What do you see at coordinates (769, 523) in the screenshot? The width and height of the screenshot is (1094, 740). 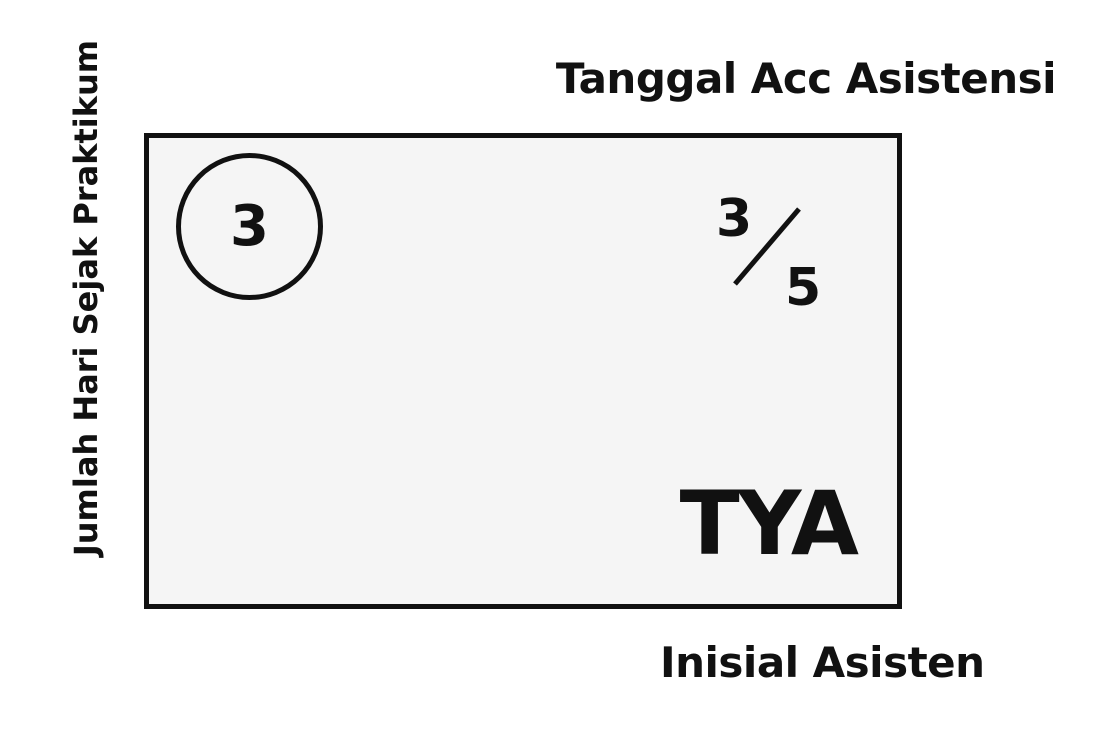 I see `assistant-initials: TYA` at bounding box center [769, 523].